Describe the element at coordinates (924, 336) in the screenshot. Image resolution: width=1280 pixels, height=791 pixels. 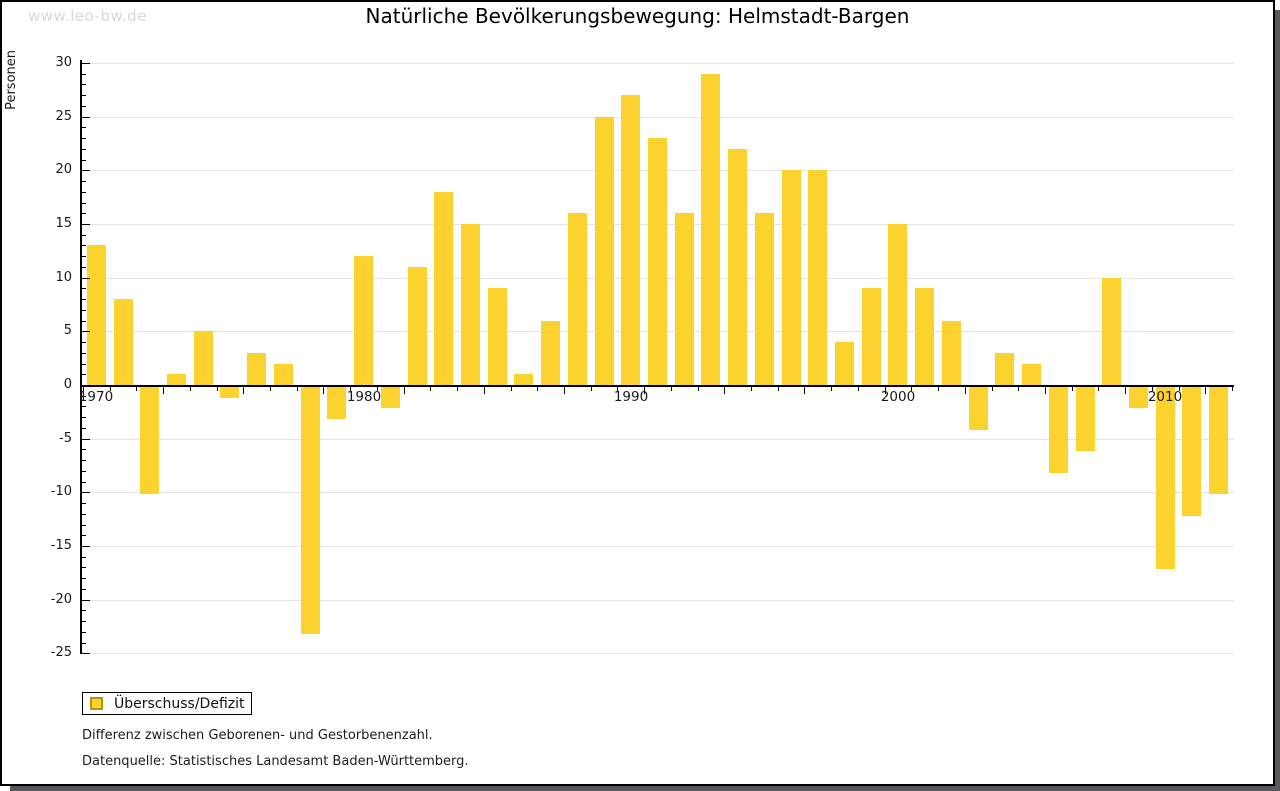
I see `bar-2001` at that location.